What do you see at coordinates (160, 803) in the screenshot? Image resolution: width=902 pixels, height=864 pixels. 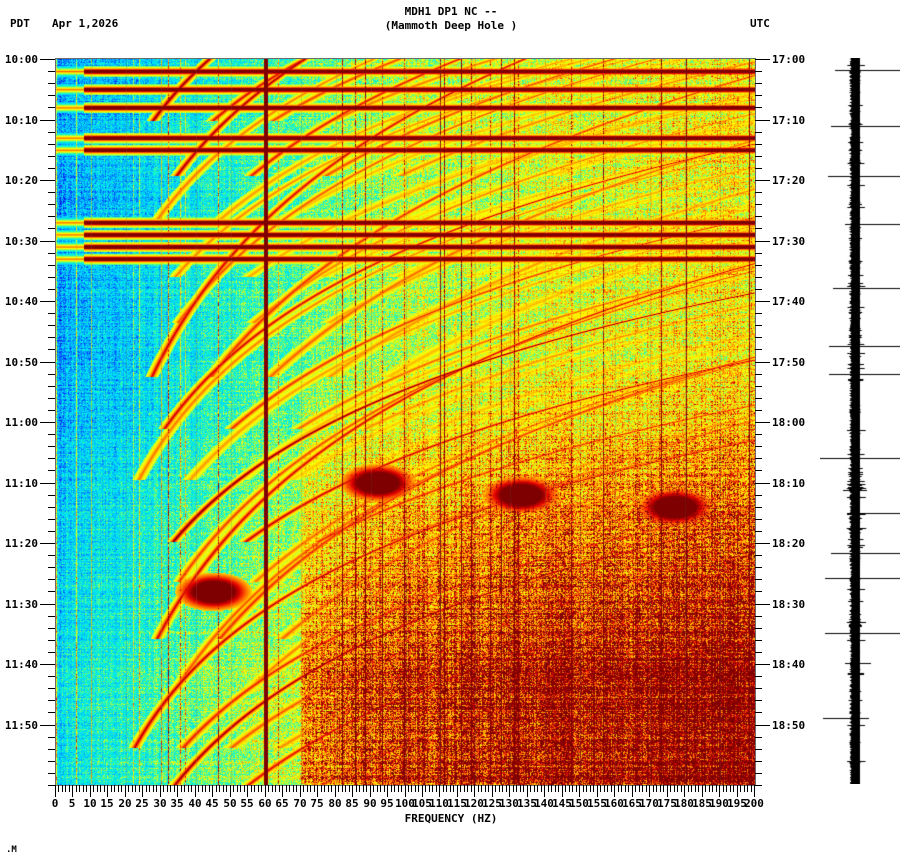 I see `freq-label: 30` at bounding box center [160, 803].